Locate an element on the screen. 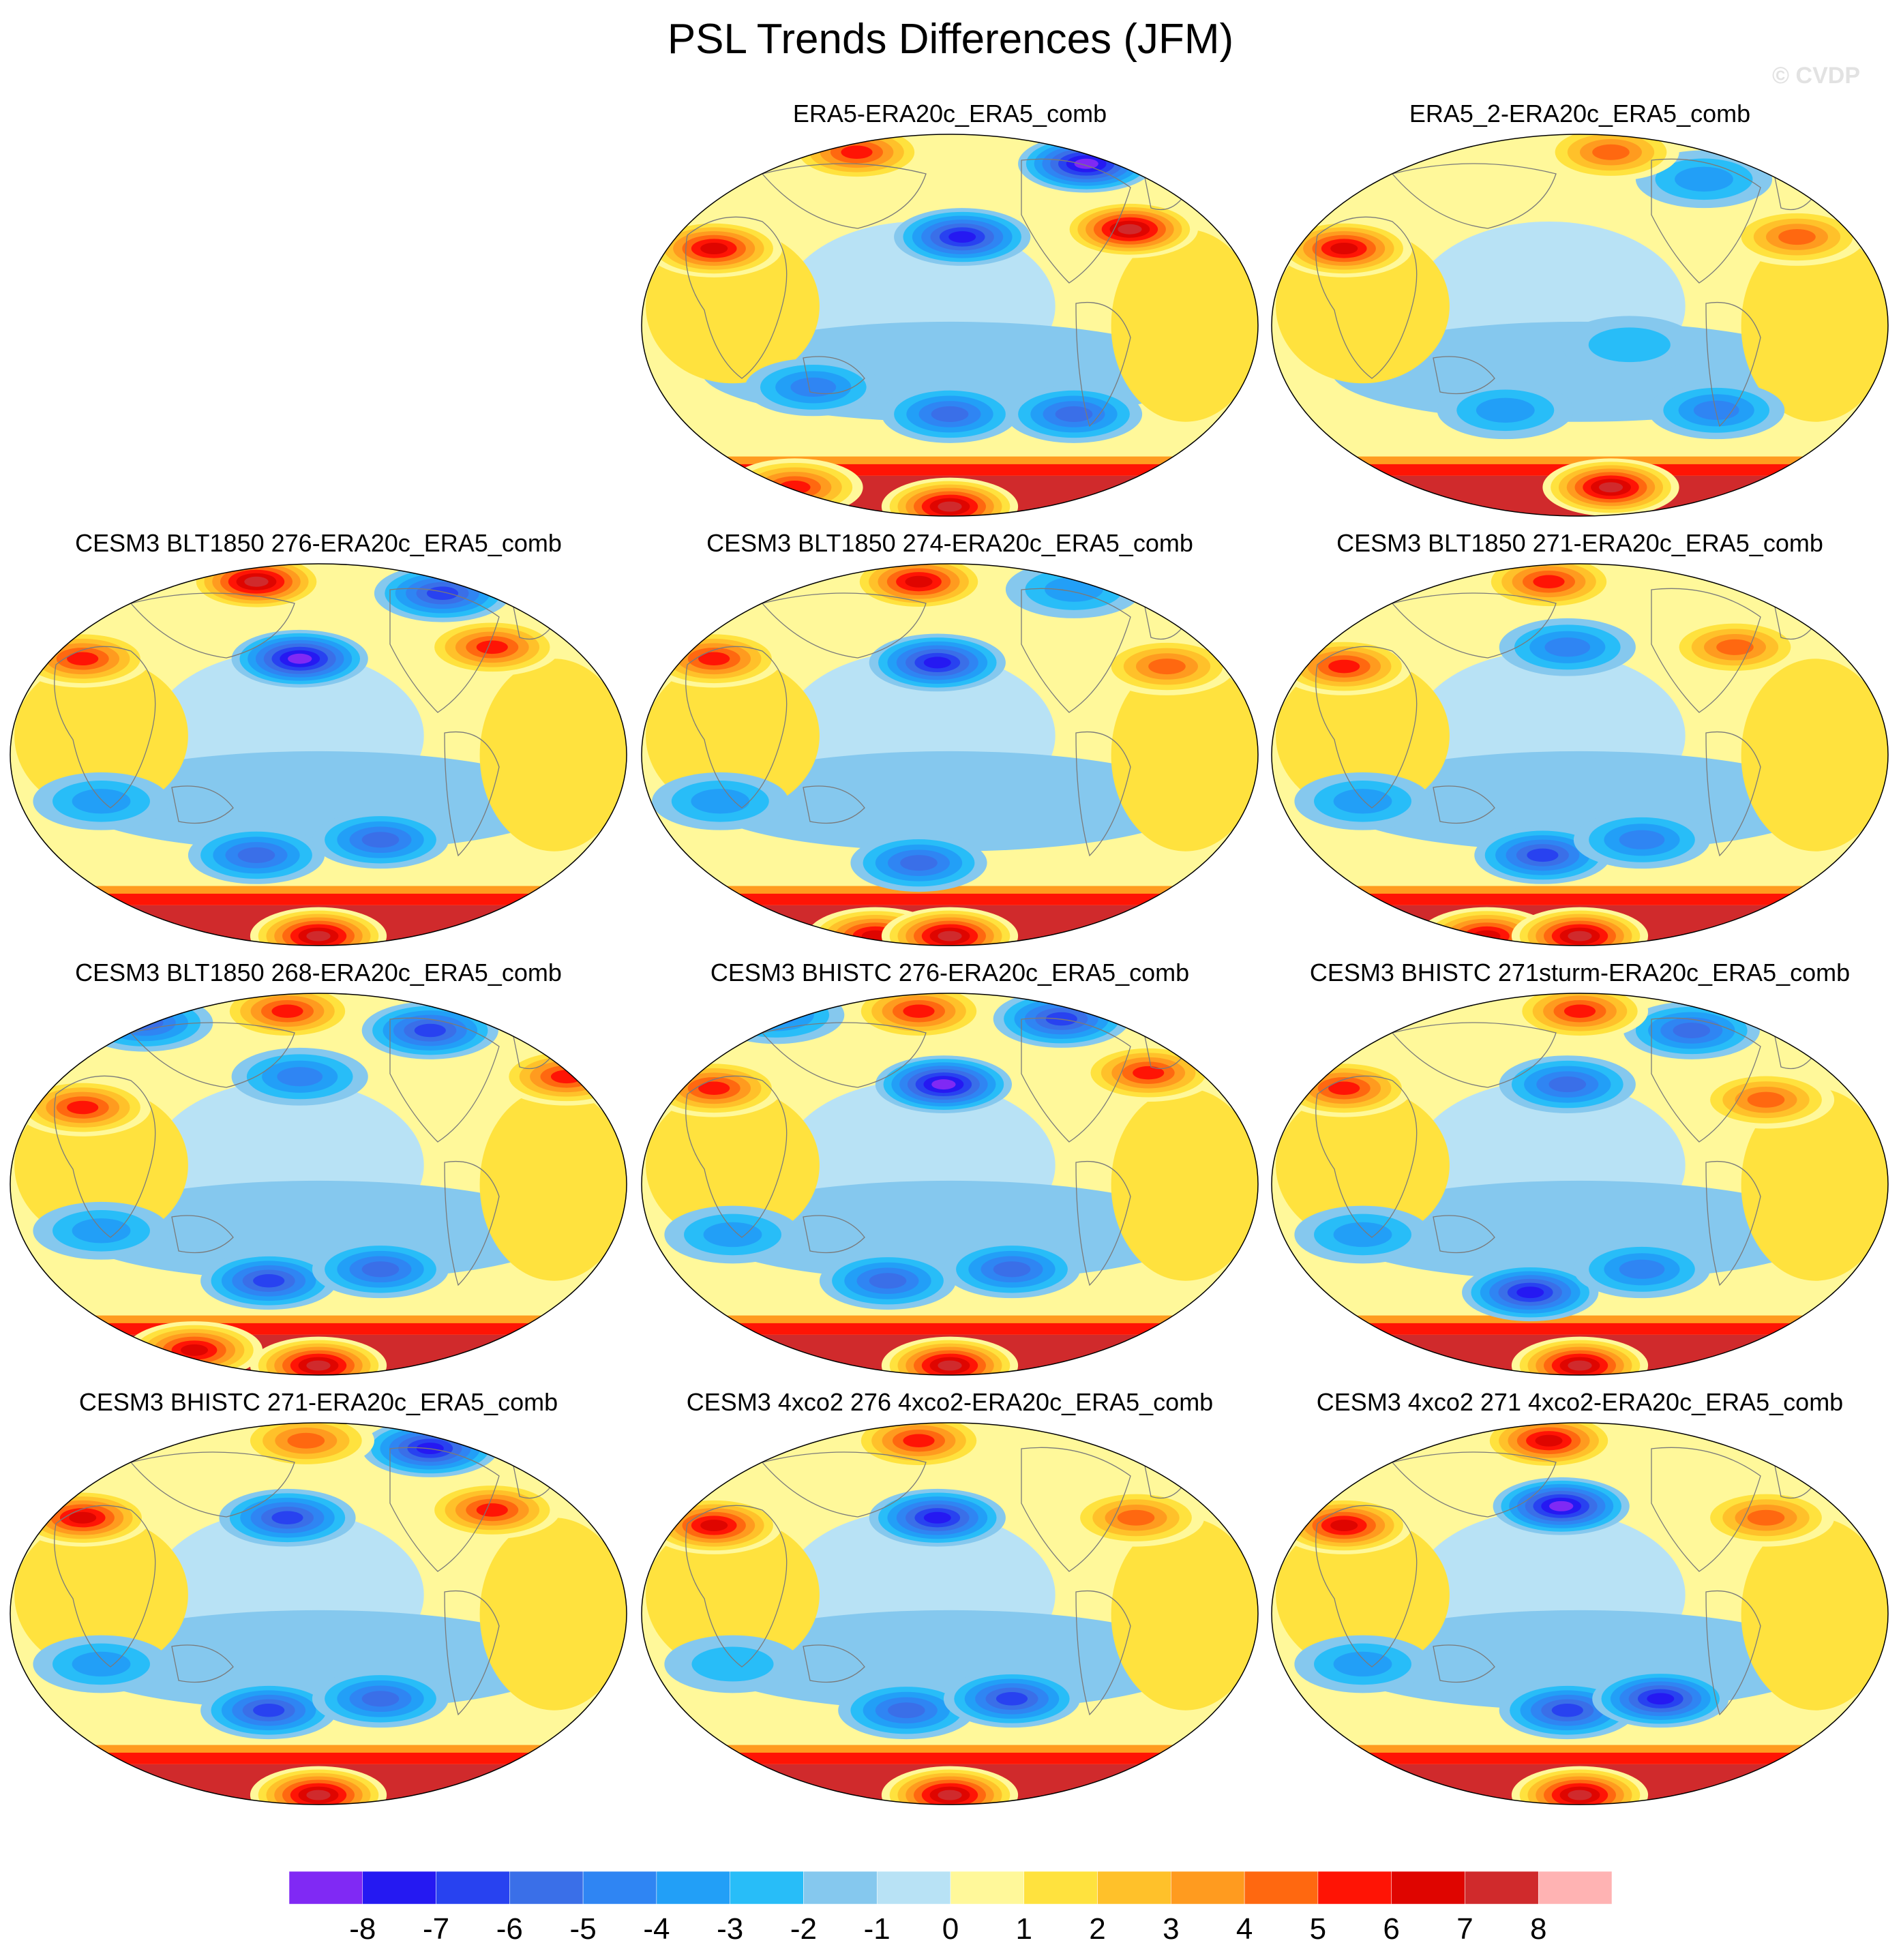 The image size is (1901, 1960). watermark: © CVDP is located at coordinates (1816, 76).